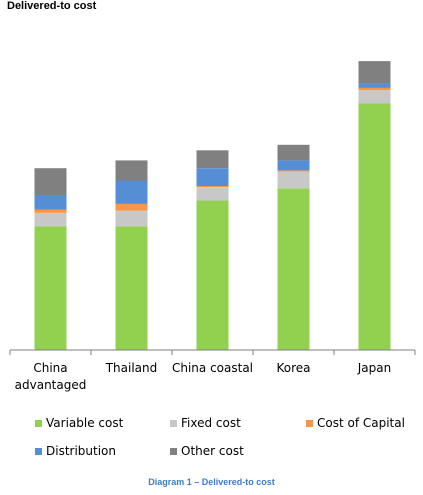  What do you see at coordinates (38, 451) in the screenshot?
I see `legend-swatch-distribution` at bounding box center [38, 451].